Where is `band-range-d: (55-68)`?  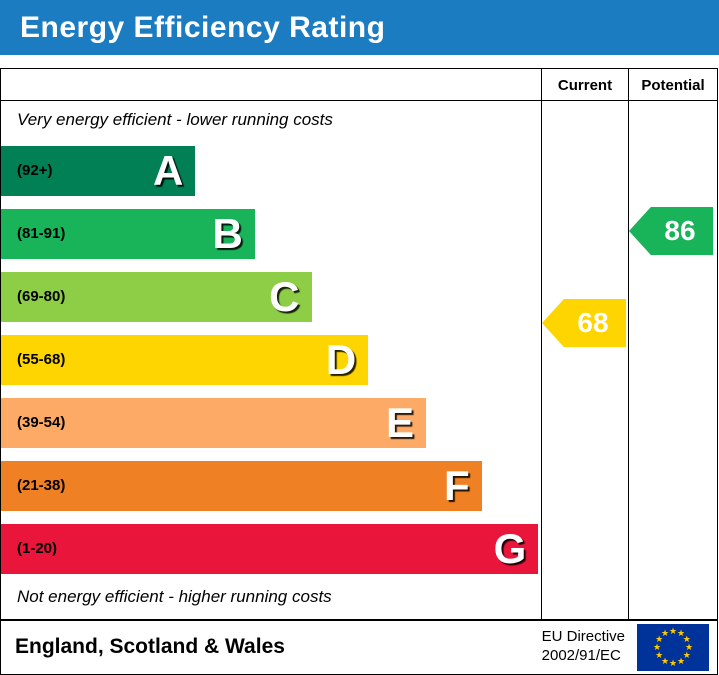
band-range-d: (55-68) is located at coordinates (41, 359).